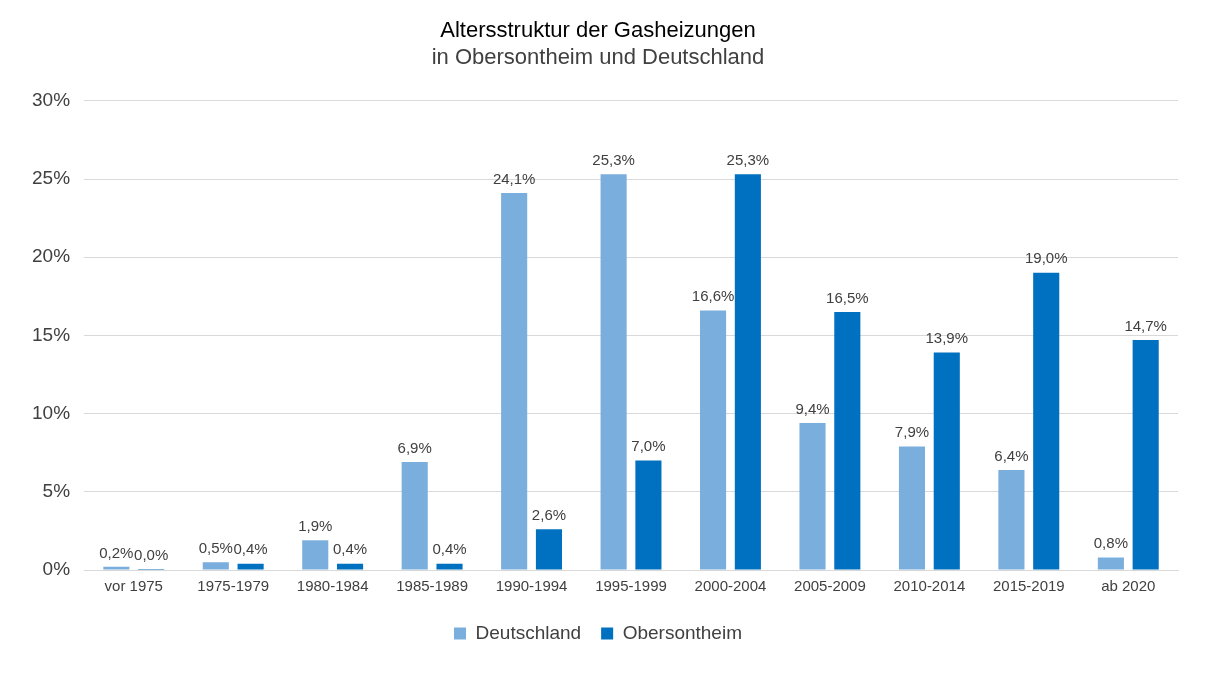 The height and width of the screenshot is (675, 1208). What do you see at coordinates (847, 297) in the screenshot?
I see `data-label: 16,5%` at bounding box center [847, 297].